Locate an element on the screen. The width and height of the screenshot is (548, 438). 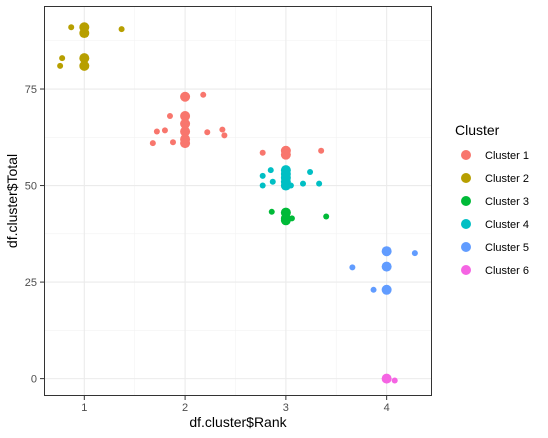
y-tick-label: 50 is located at coordinates (31, 187).